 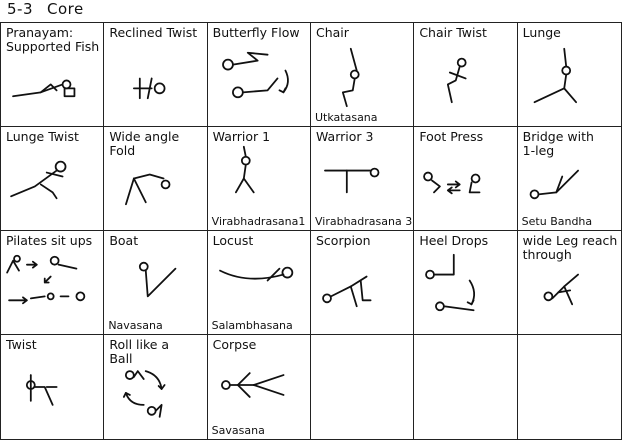 I want to click on pose-card-lunge-twist: Lunge Twist, so click(x=53, y=179).